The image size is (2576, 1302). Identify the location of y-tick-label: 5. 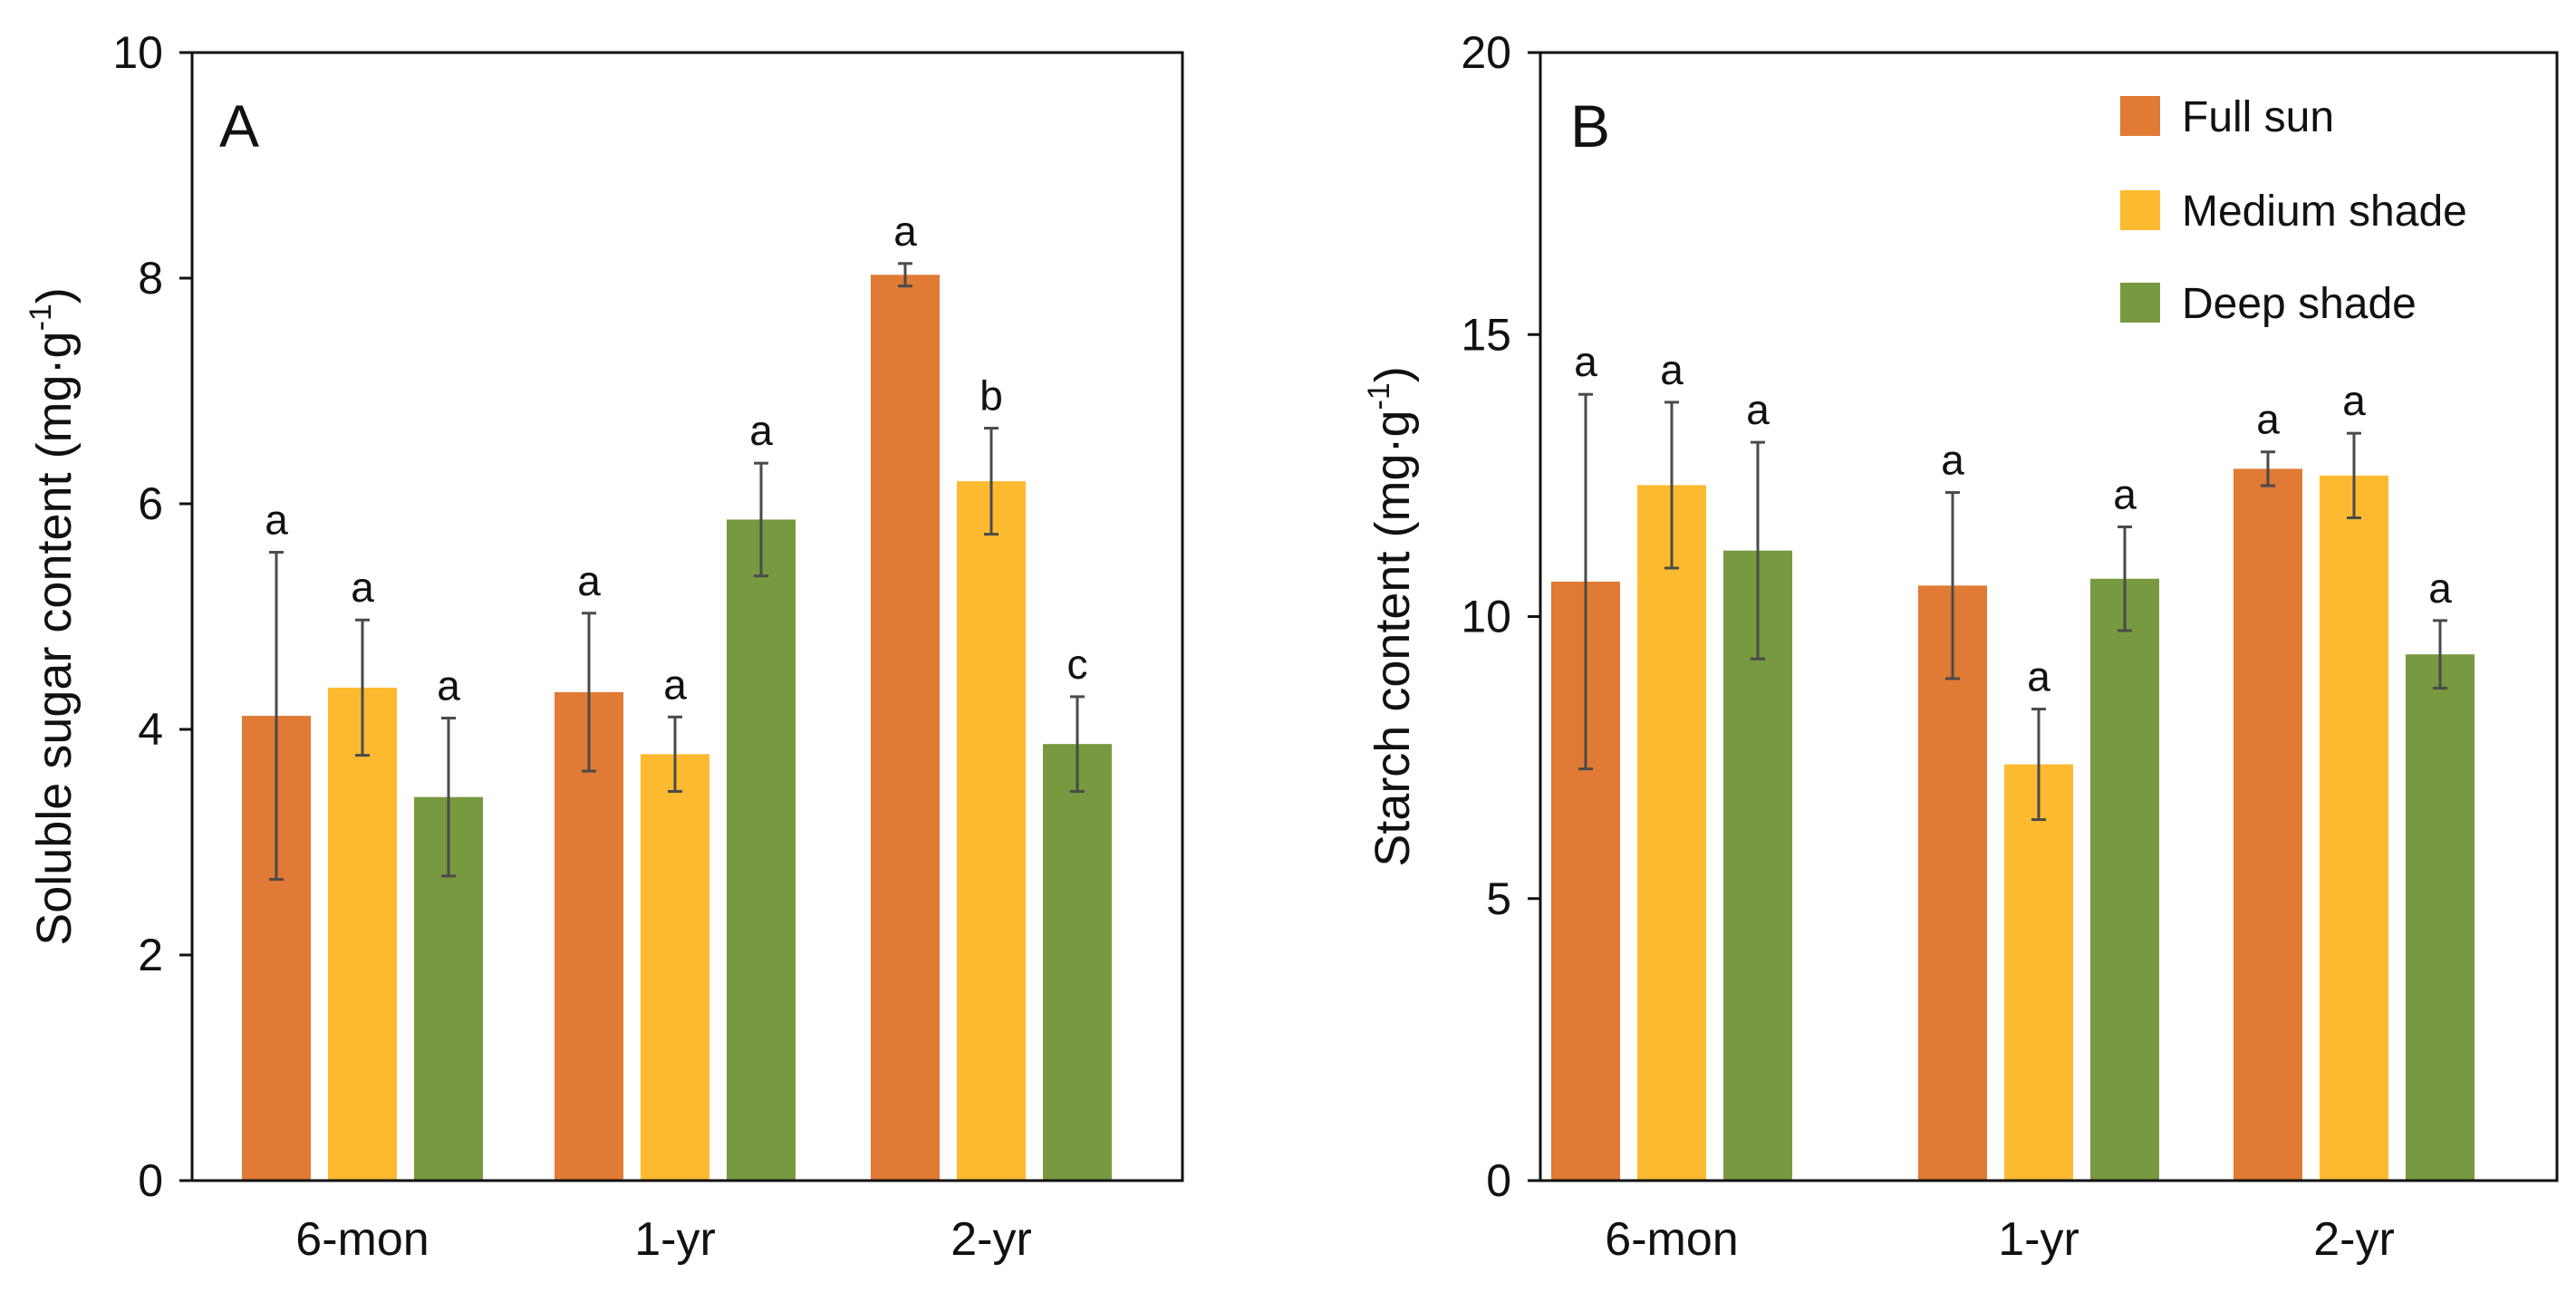
(1498, 898).